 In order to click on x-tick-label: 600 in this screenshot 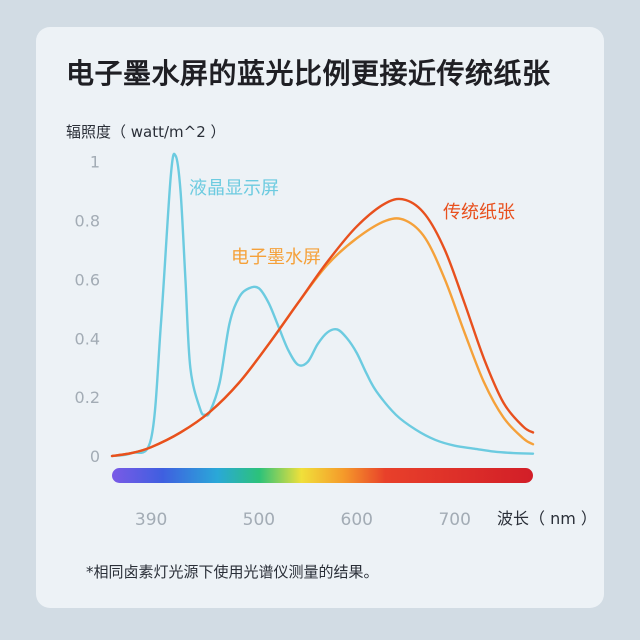, I will do `click(357, 520)`.